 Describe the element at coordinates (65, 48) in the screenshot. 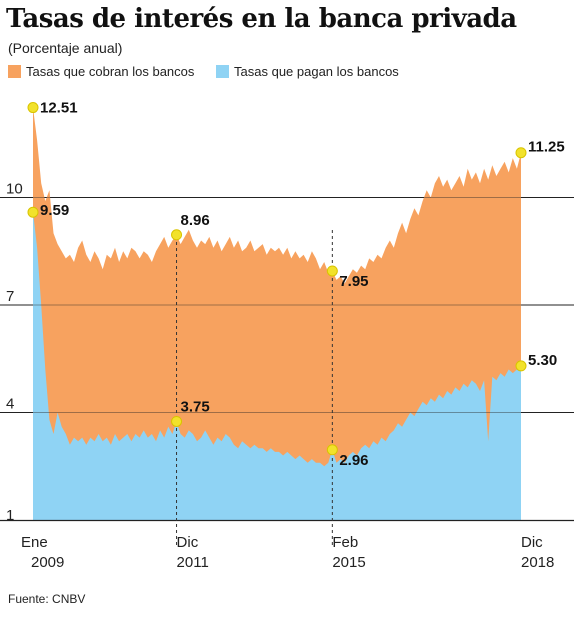

I see `chart-subtitle: (Porcentaje anual)` at that location.